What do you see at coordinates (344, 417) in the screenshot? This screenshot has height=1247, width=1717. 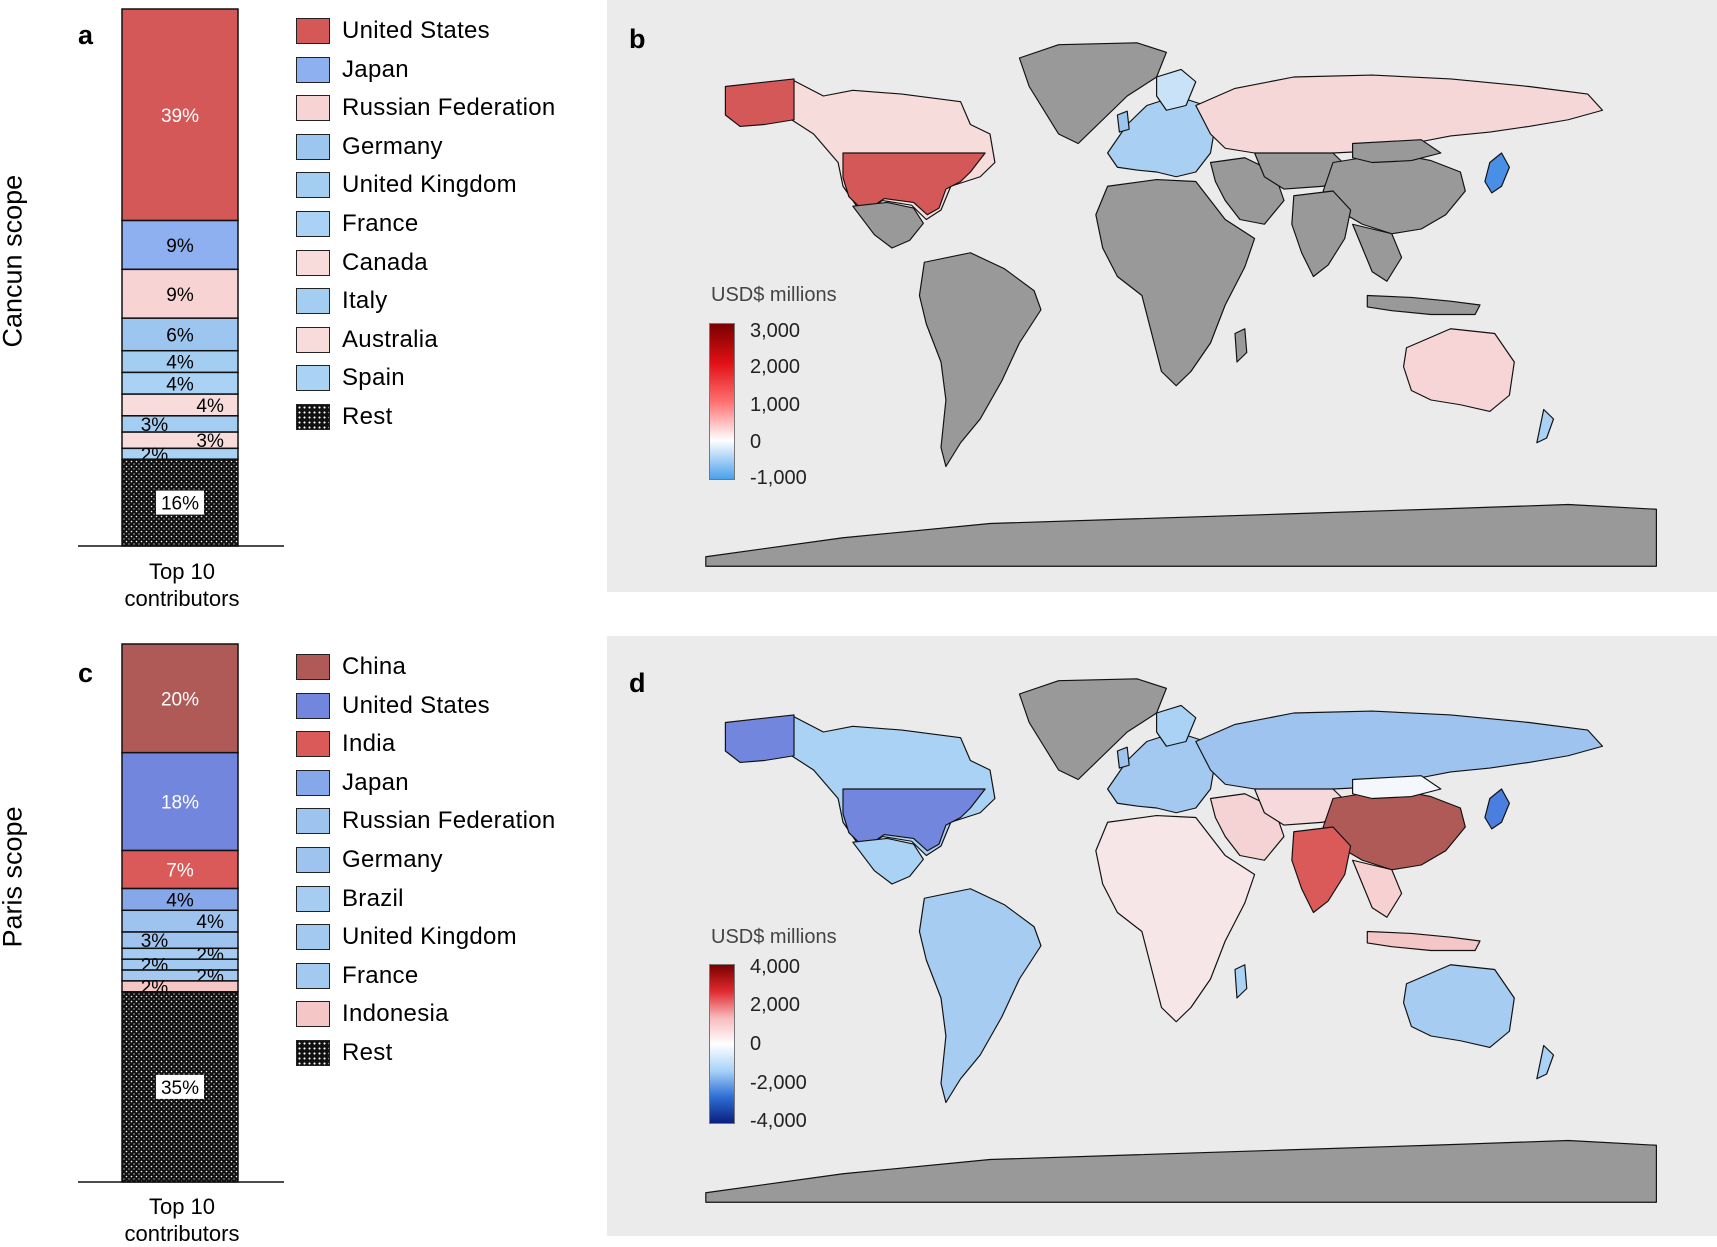 I see `legend-item-rest: Rest` at bounding box center [344, 417].